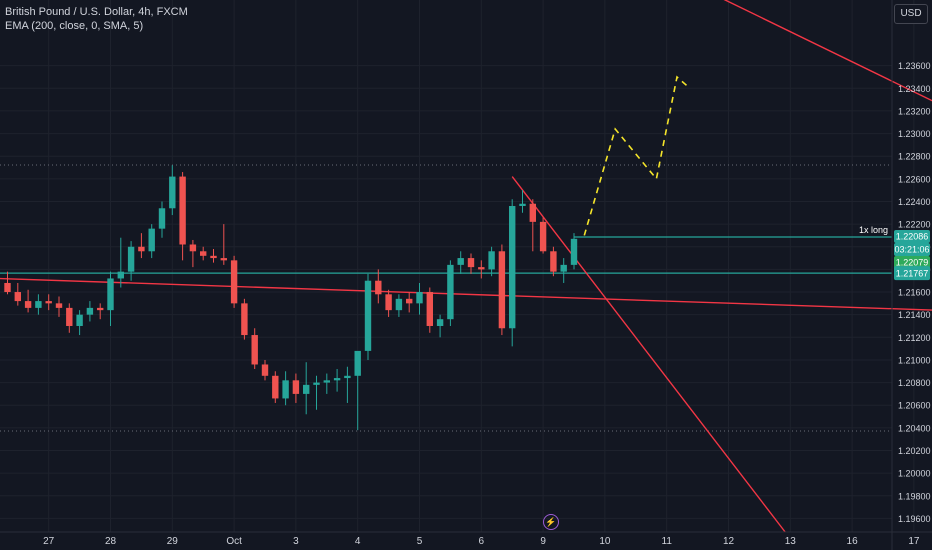  Describe the element at coordinates (296, 541) in the screenshot. I see `time-tick-label: 3` at that location.